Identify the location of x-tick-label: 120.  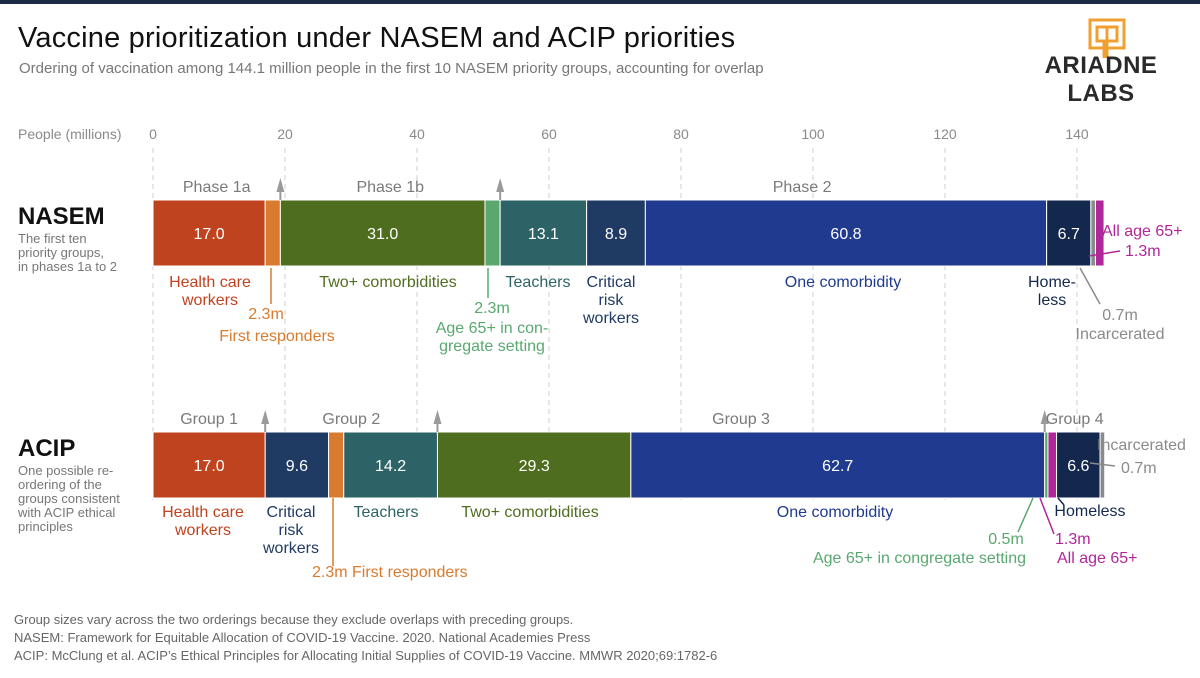
(945, 134).